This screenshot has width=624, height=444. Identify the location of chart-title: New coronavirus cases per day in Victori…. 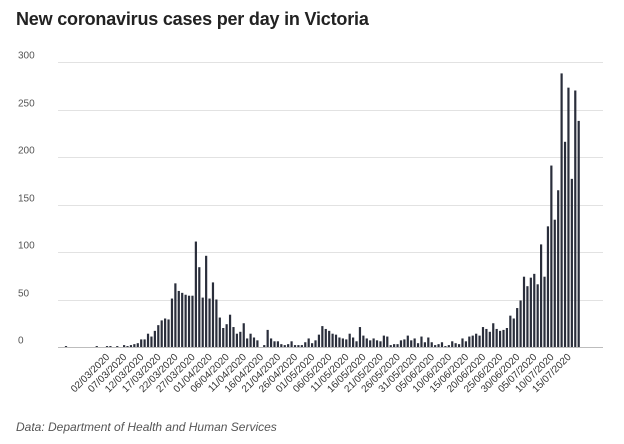
(192, 19).